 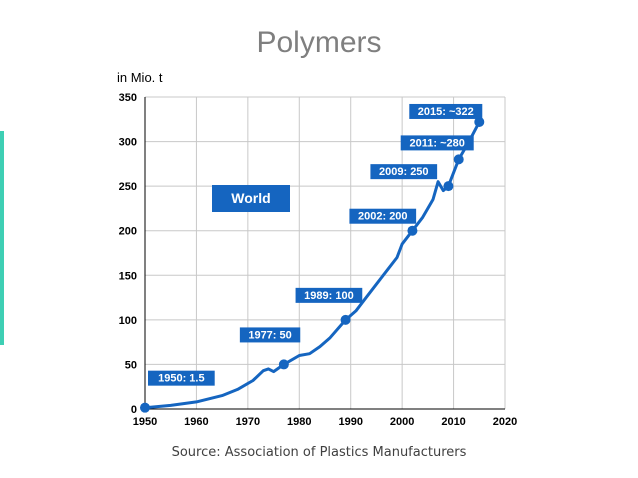 I want to click on region-label: World, so click(x=250, y=198).